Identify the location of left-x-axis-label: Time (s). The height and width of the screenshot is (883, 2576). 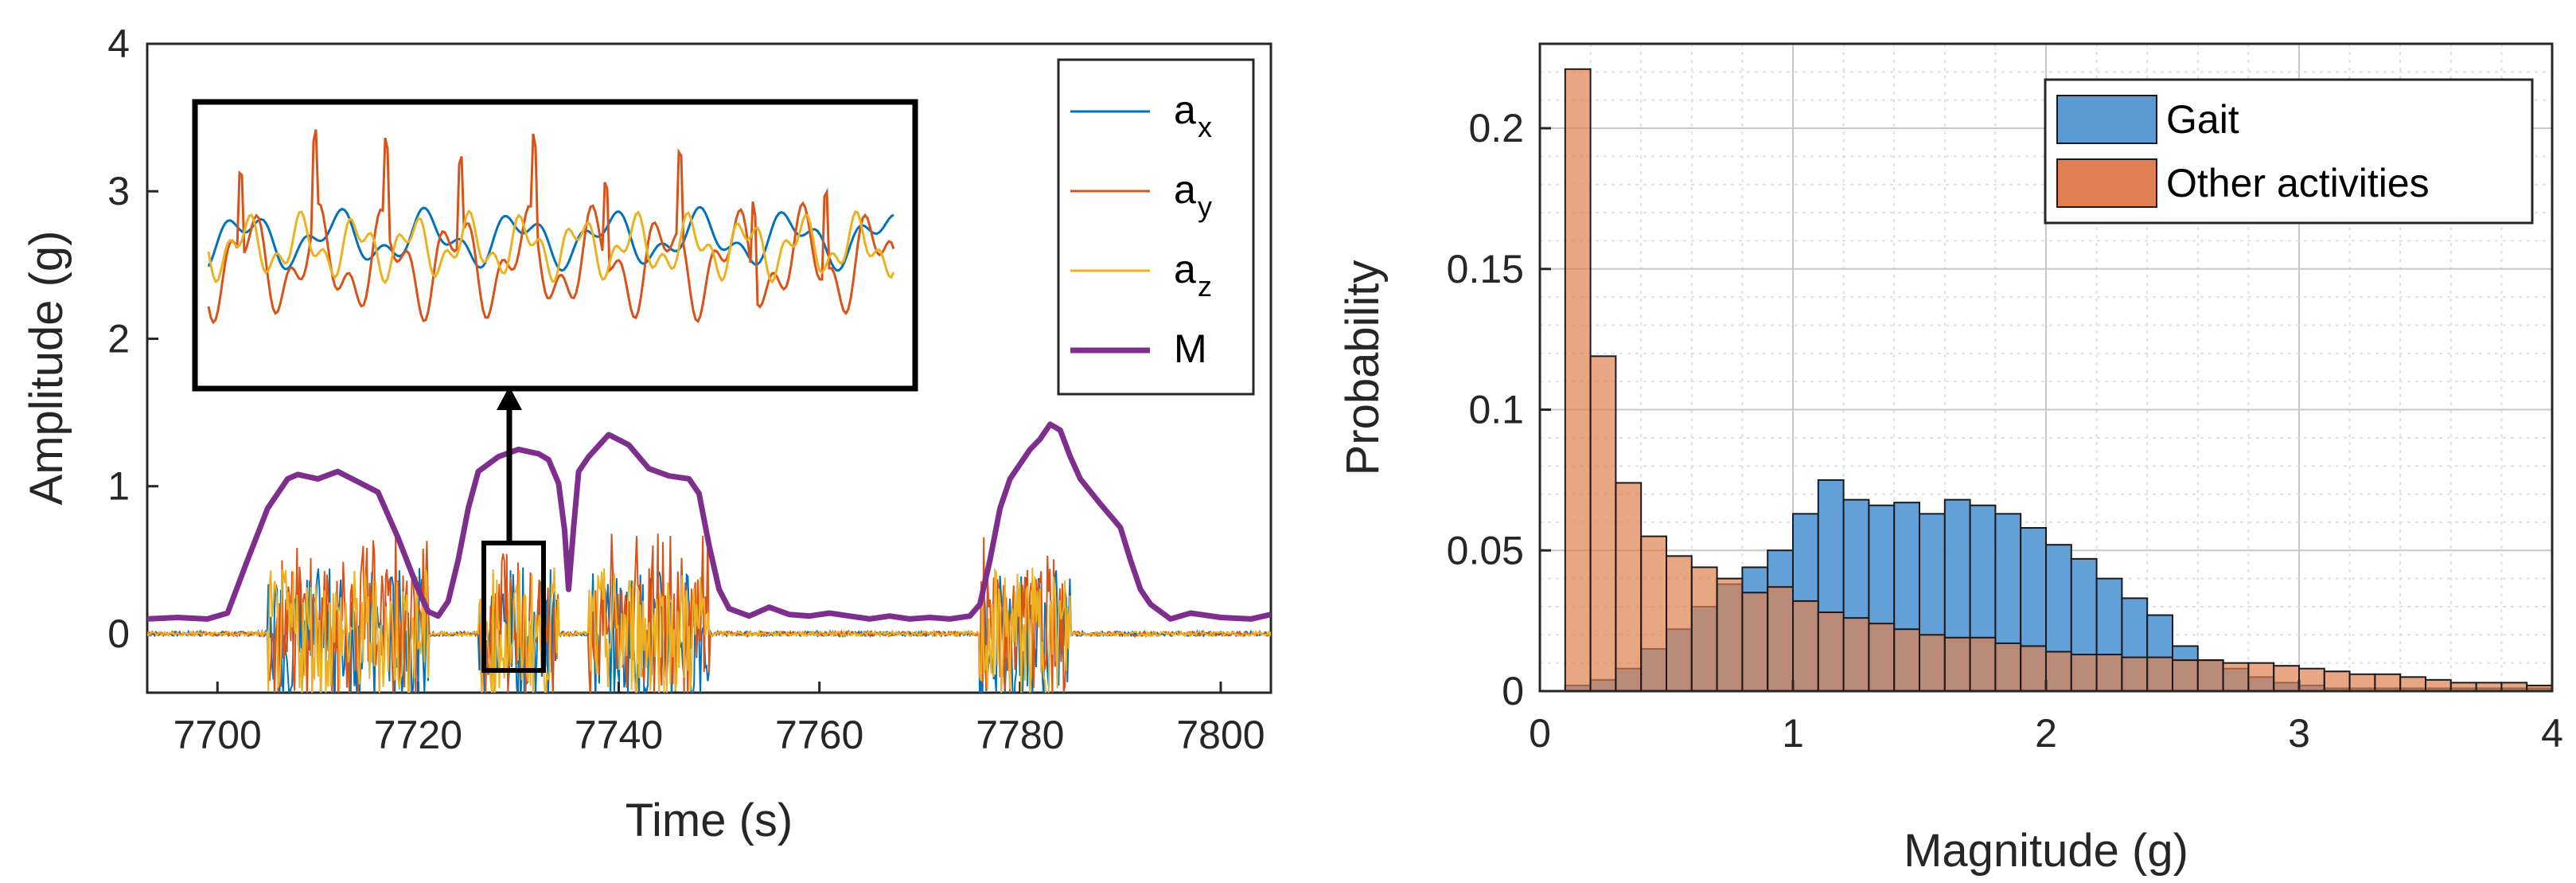
(709, 820).